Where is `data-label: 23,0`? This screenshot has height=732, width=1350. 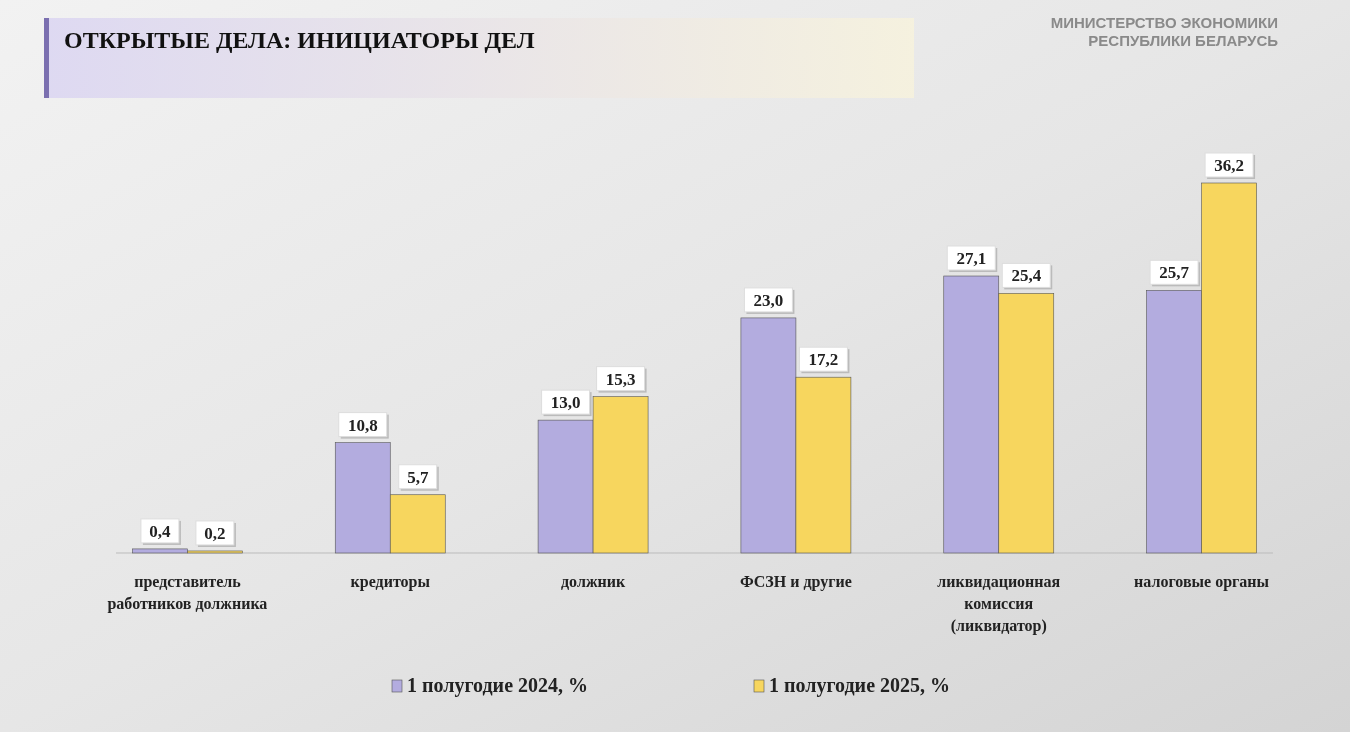 data-label: 23,0 is located at coordinates (768, 300).